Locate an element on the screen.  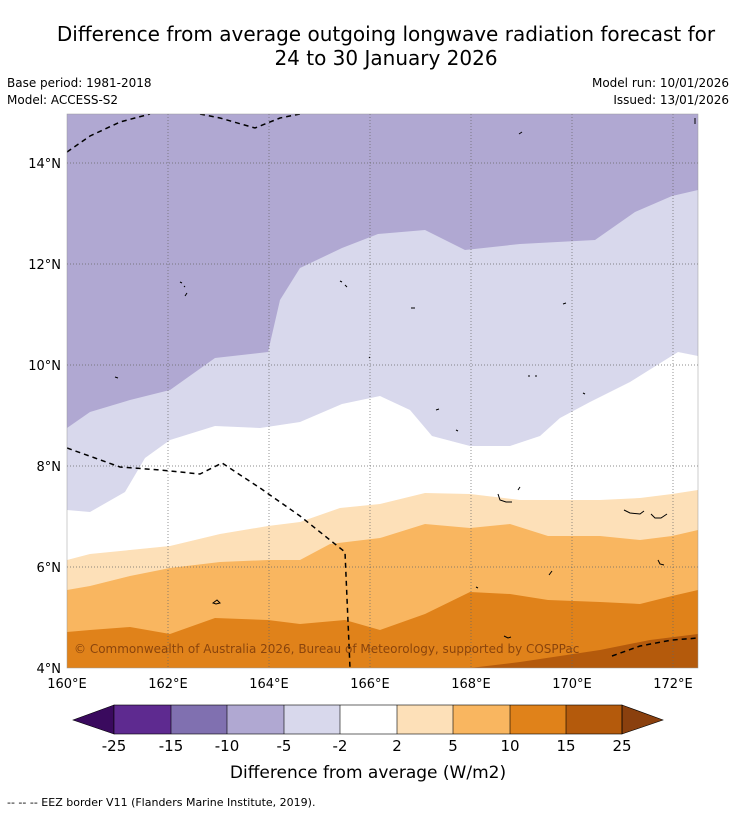
colorbar-tick: -10 is located at coordinates (227, 746).